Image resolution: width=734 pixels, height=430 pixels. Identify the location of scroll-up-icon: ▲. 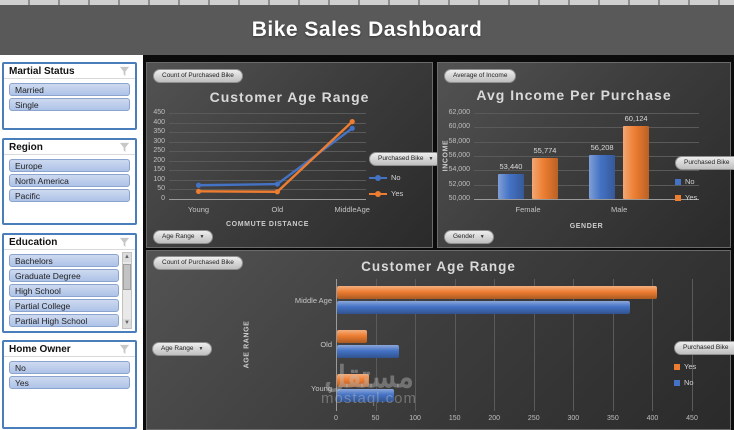
(127, 257).